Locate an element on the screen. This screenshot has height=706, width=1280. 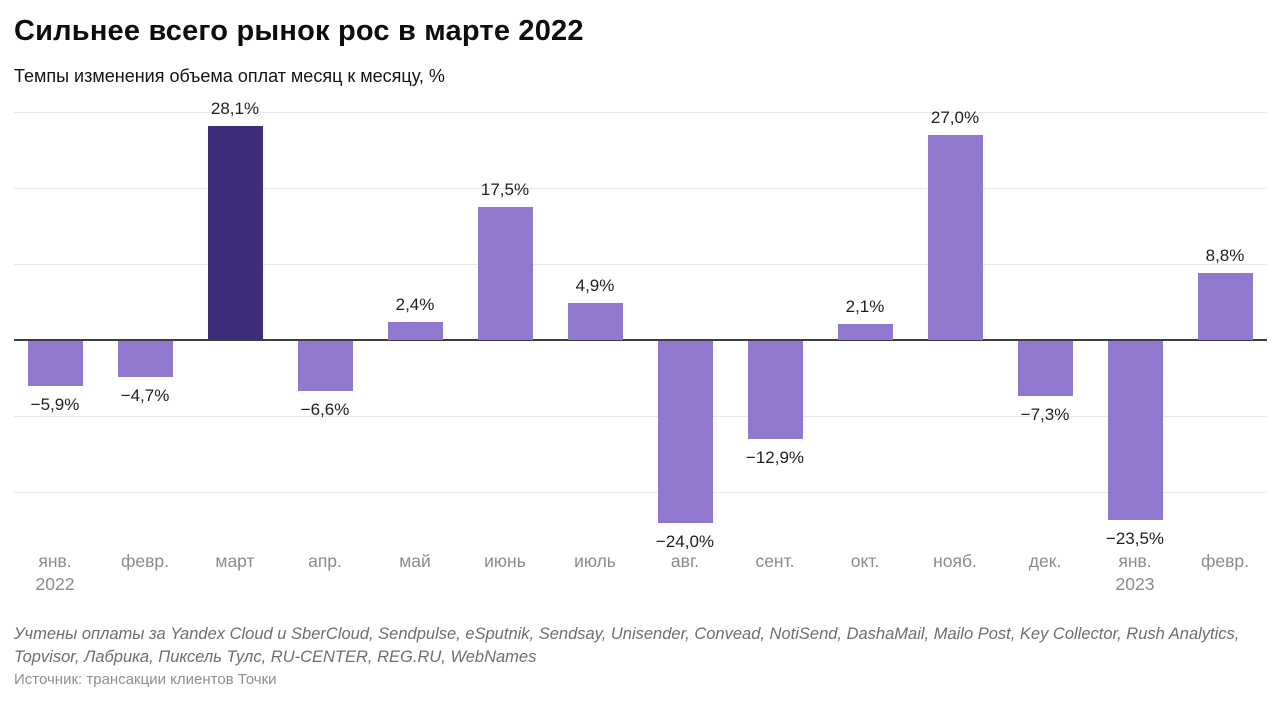
x-tick-month: апр. is located at coordinates (325, 561).